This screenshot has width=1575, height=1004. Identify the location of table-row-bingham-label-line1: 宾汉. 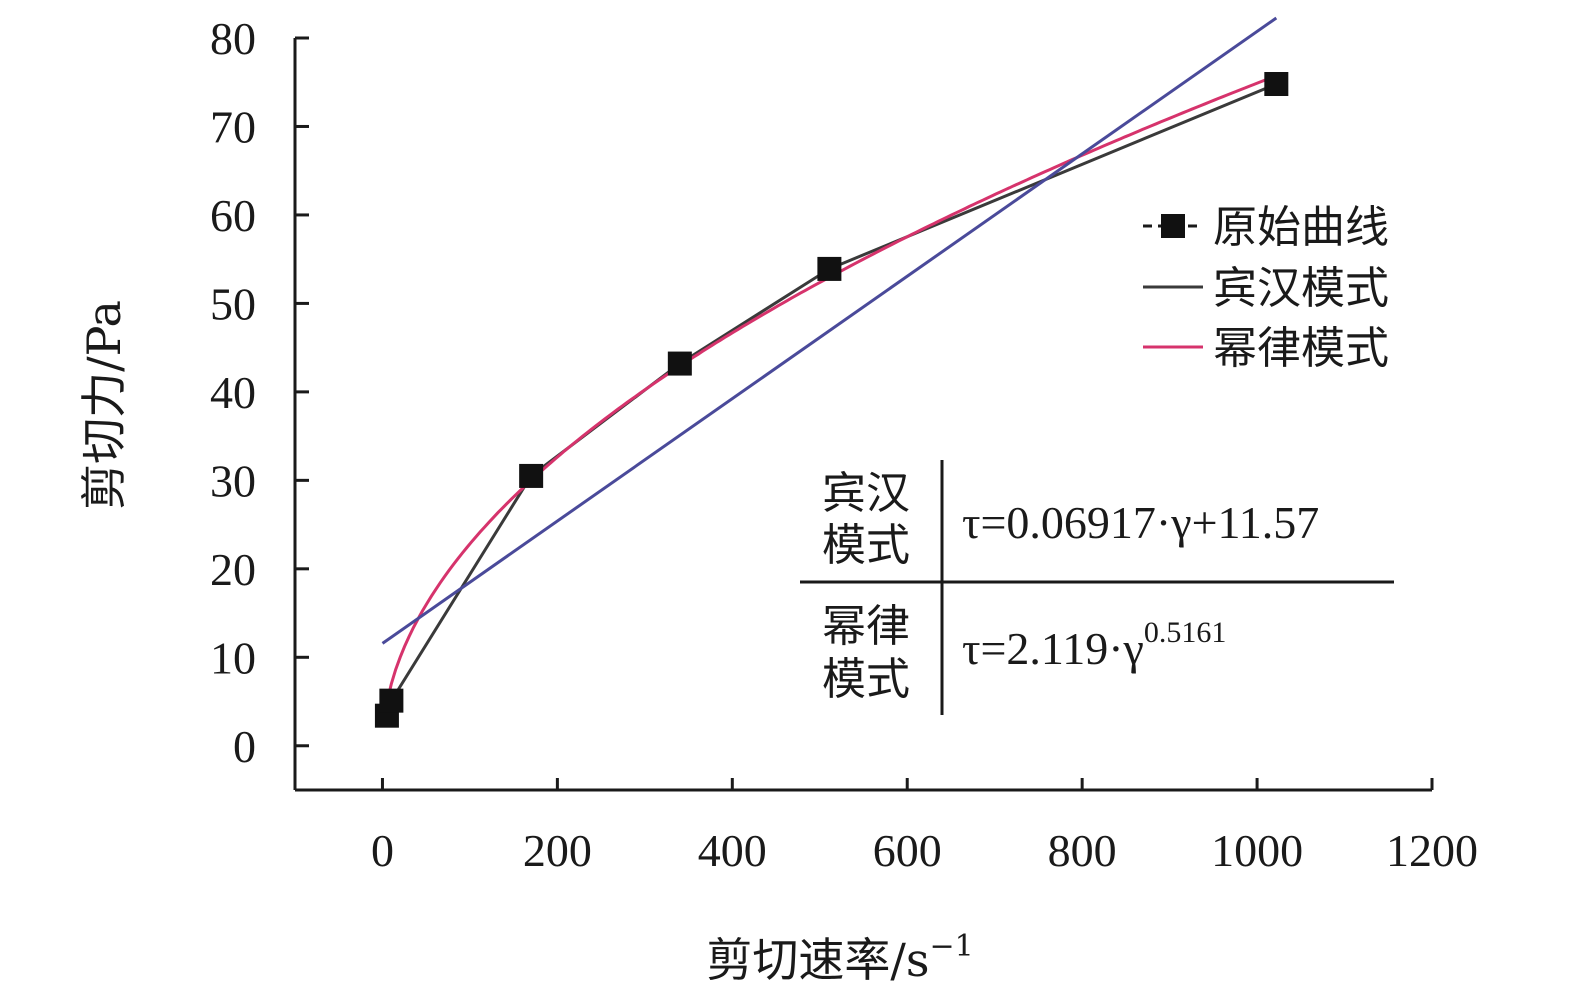
(866, 493).